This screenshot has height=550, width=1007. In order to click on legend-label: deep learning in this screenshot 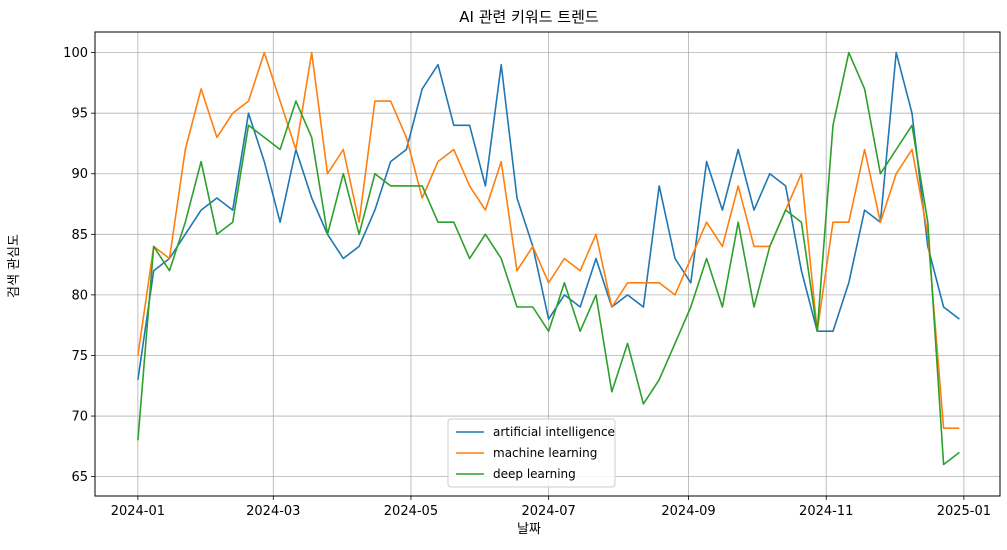, I will do `click(534, 474)`.